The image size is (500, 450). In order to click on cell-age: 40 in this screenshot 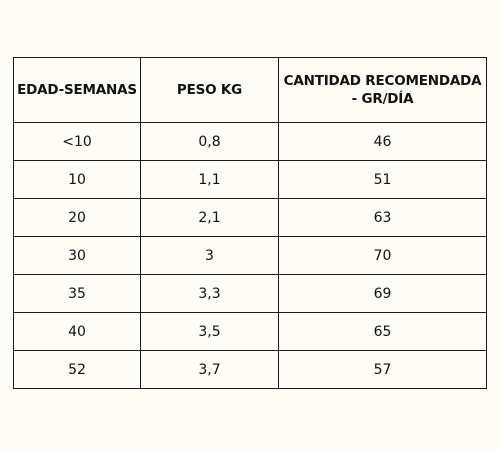, I will do `click(77, 331)`.